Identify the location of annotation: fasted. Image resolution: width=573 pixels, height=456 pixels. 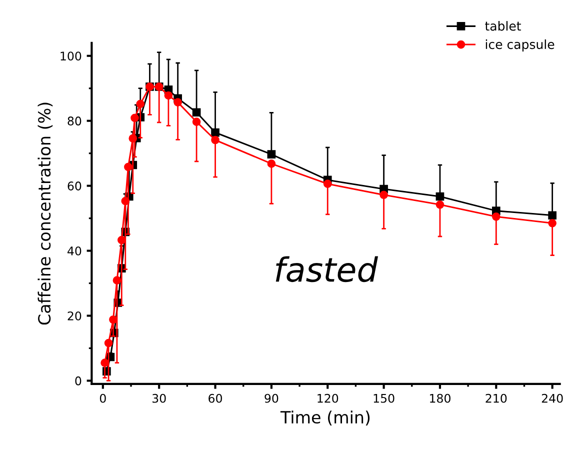
(327, 269).